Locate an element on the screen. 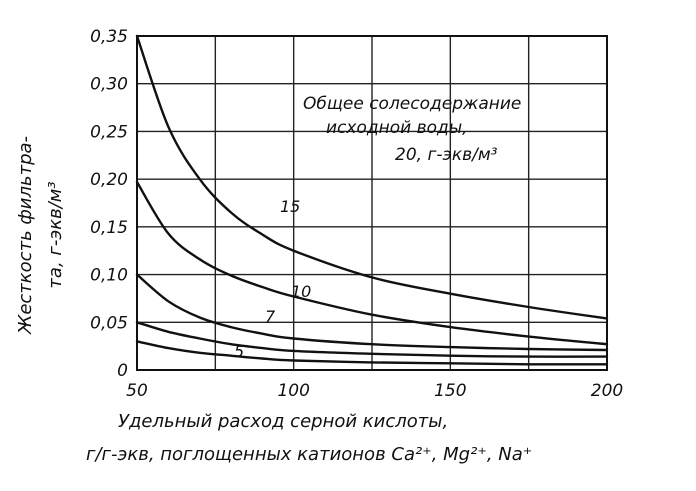  x-tick-label: 200 is located at coordinates (607, 391).